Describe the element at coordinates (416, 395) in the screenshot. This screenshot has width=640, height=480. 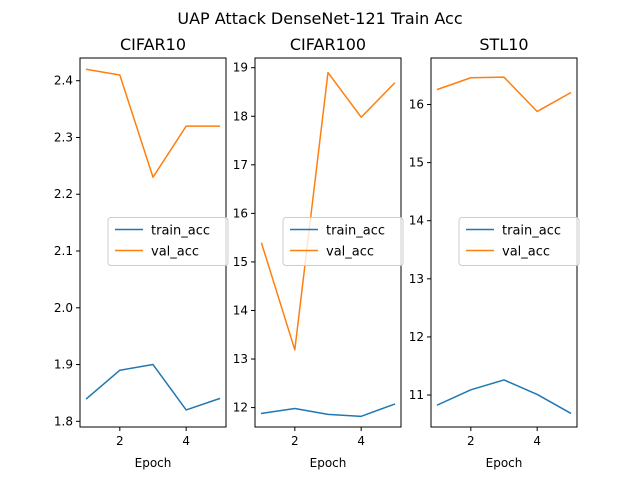
I see `y-tick-label: 11` at that location.